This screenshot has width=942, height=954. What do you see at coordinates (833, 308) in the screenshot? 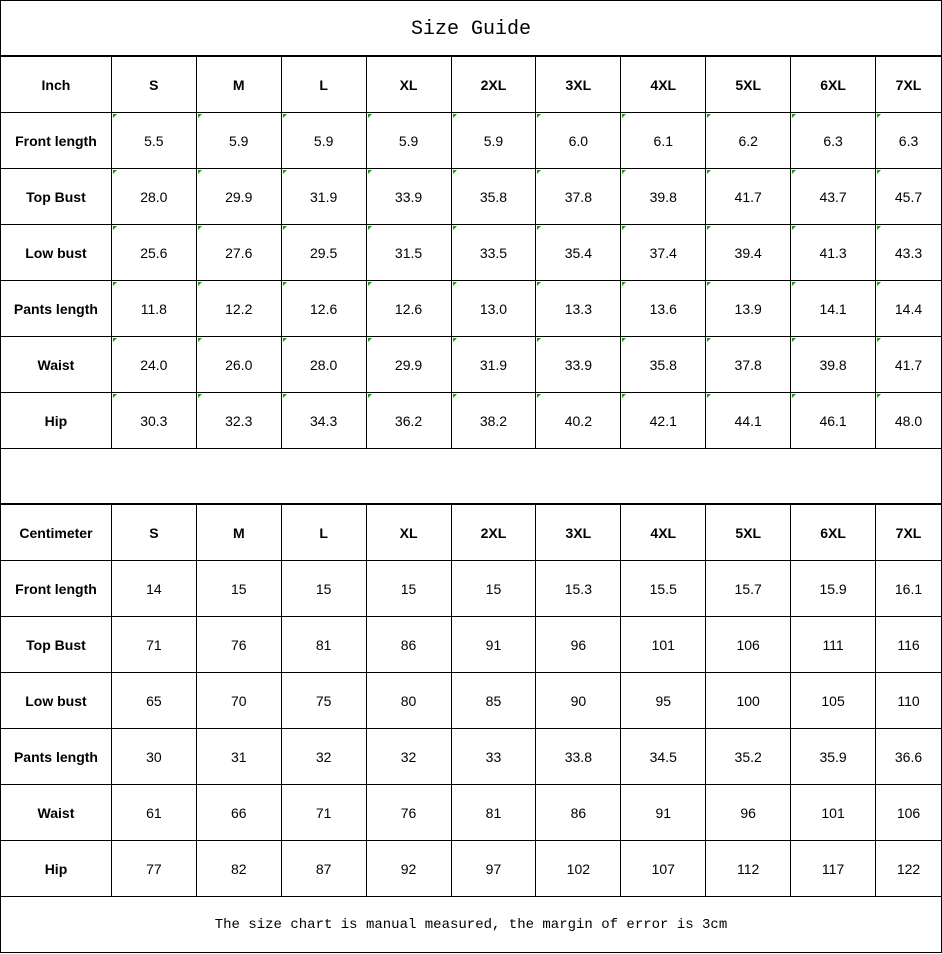
I see `measurement-cell: 14.1` at bounding box center [833, 308].